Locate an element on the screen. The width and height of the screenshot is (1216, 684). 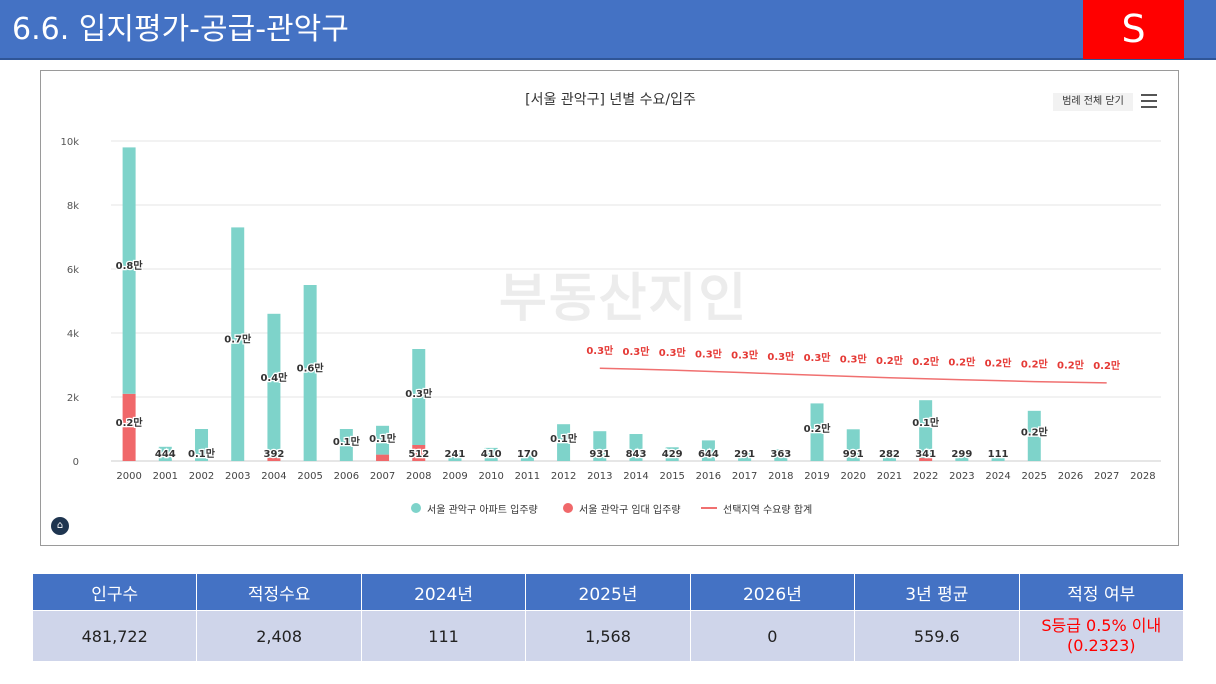
bar-data-label: 170 is located at coordinates (527, 454).